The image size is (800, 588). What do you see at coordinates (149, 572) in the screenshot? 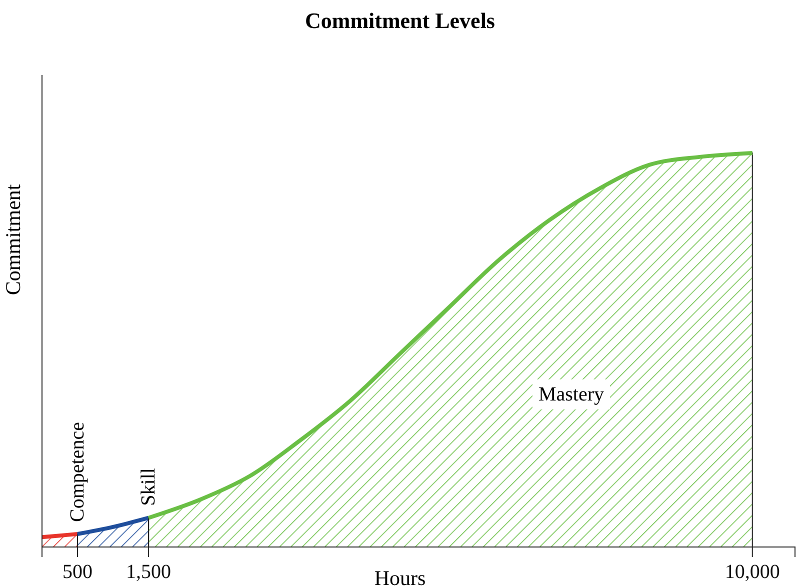
I see `x-tick-label: 1,500` at bounding box center [149, 572].